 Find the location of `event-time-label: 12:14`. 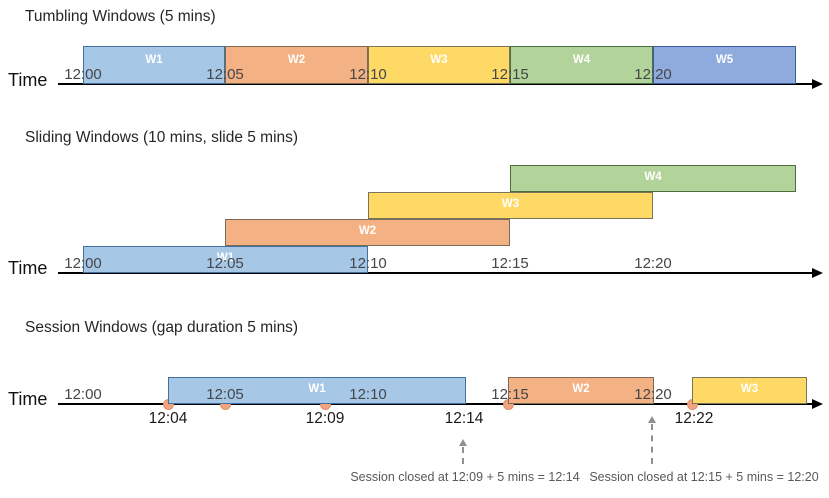

event-time-label: 12:14 is located at coordinates (464, 418).